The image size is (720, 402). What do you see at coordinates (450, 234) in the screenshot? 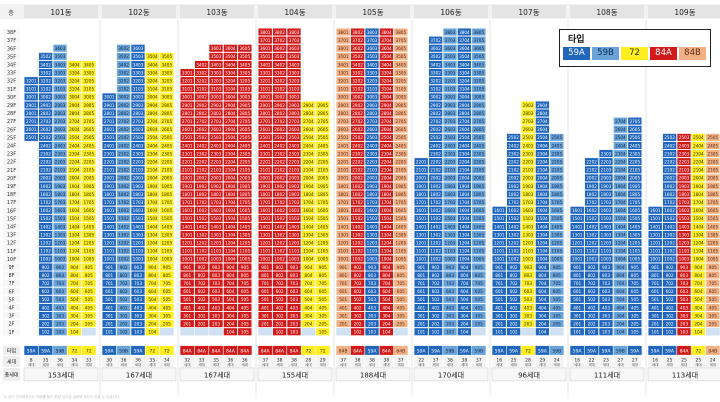
I see `unit-number: 1303` at bounding box center [450, 234].